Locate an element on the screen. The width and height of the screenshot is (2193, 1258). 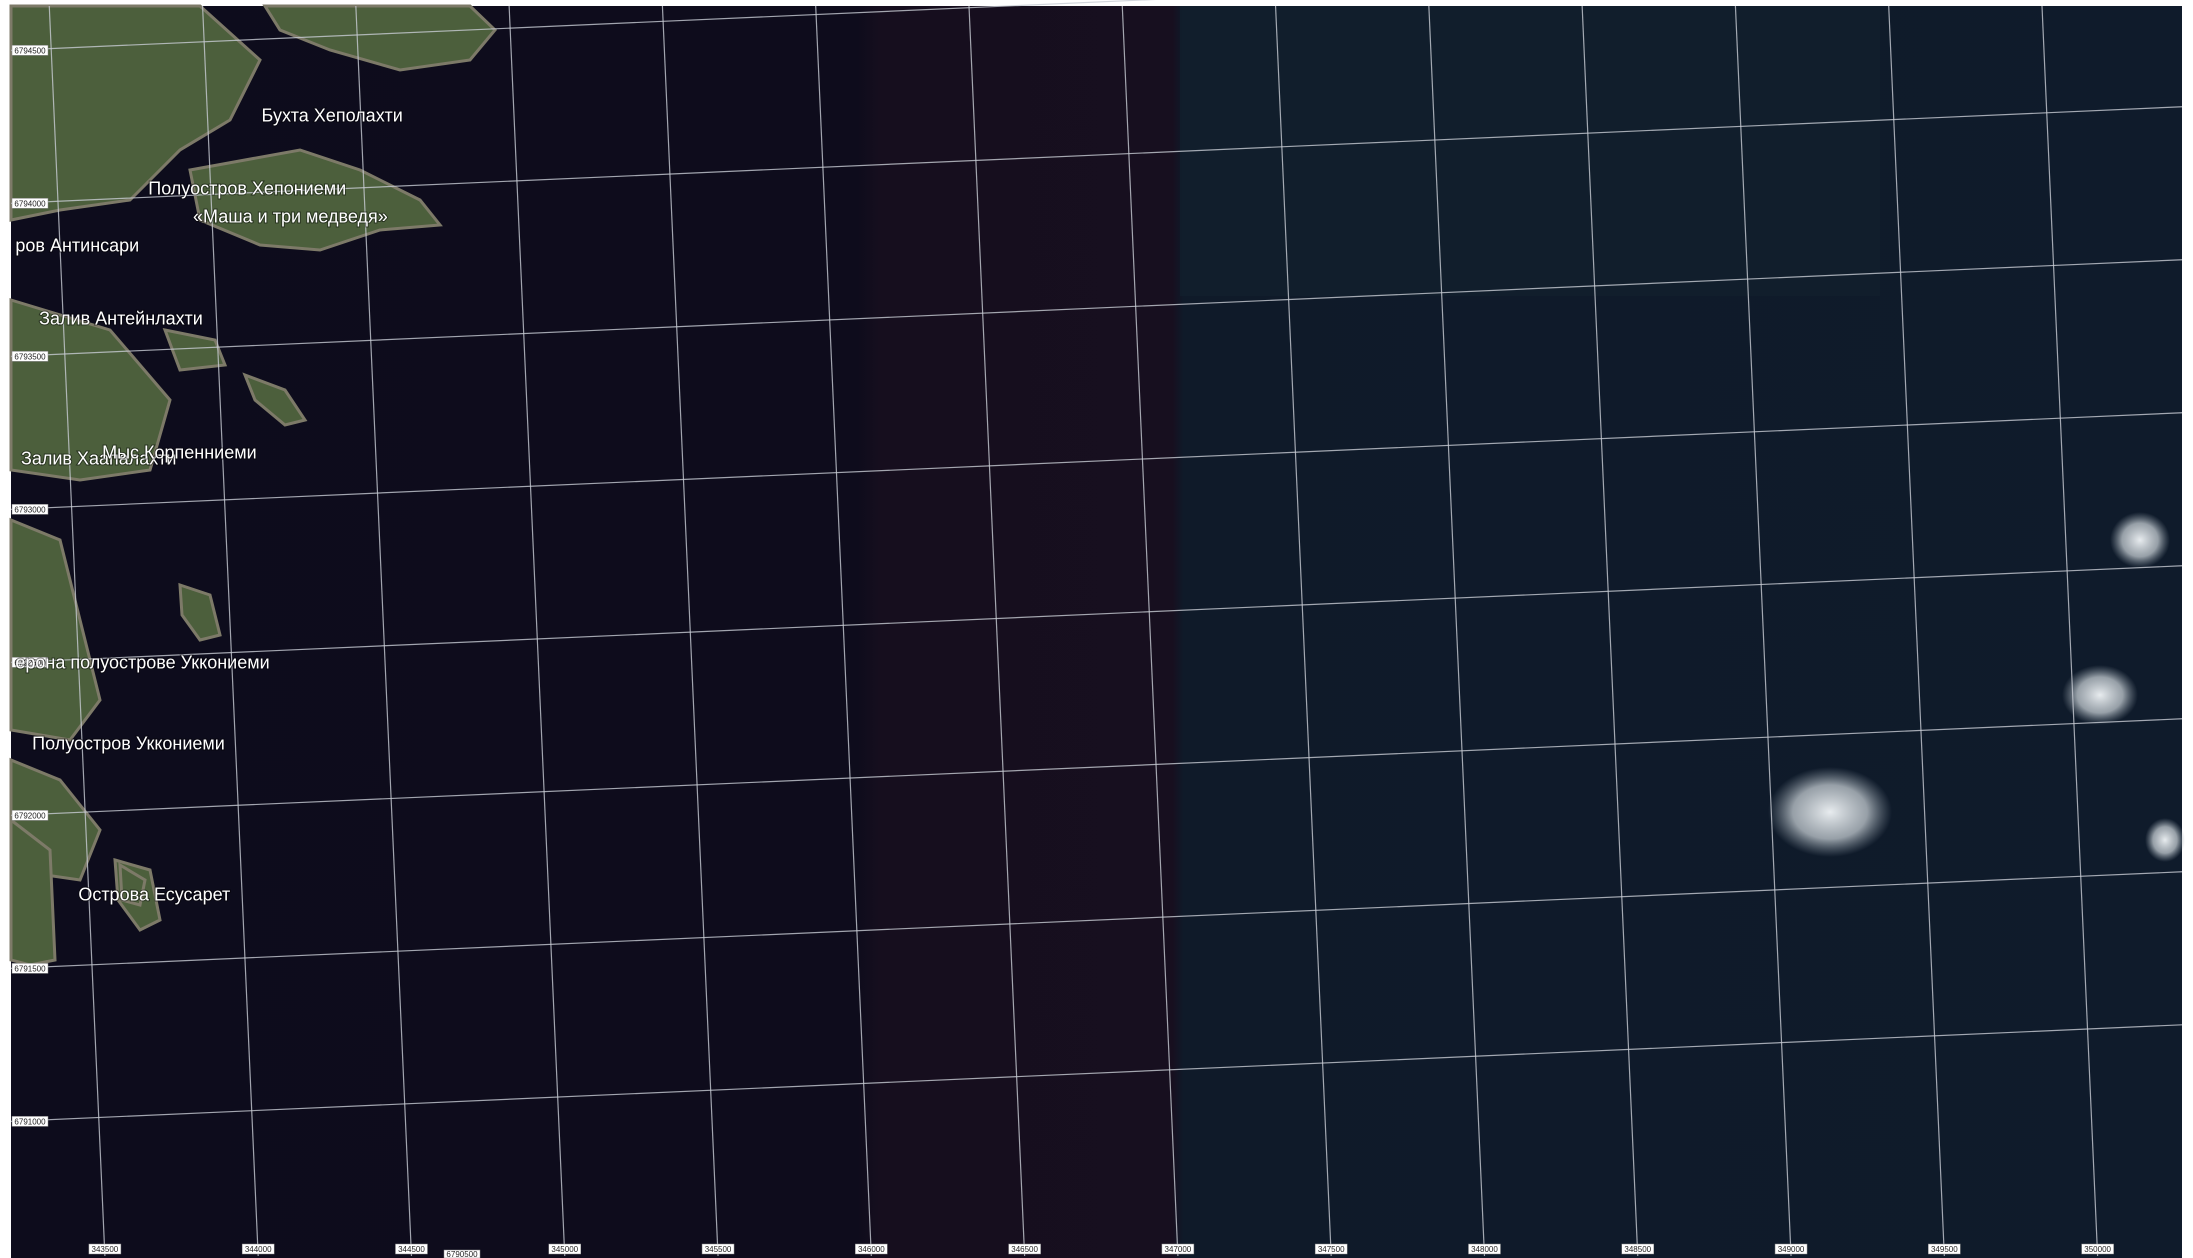
easting-label: 347500 is located at coordinates (1331, 1249).